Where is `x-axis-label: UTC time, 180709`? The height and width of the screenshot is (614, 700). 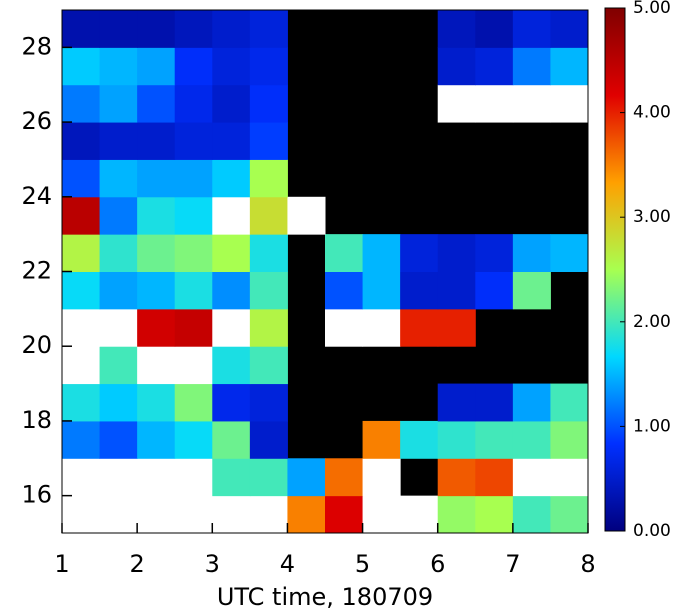 x-axis-label: UTC time, 180709 is located at coordinates (325, 597).